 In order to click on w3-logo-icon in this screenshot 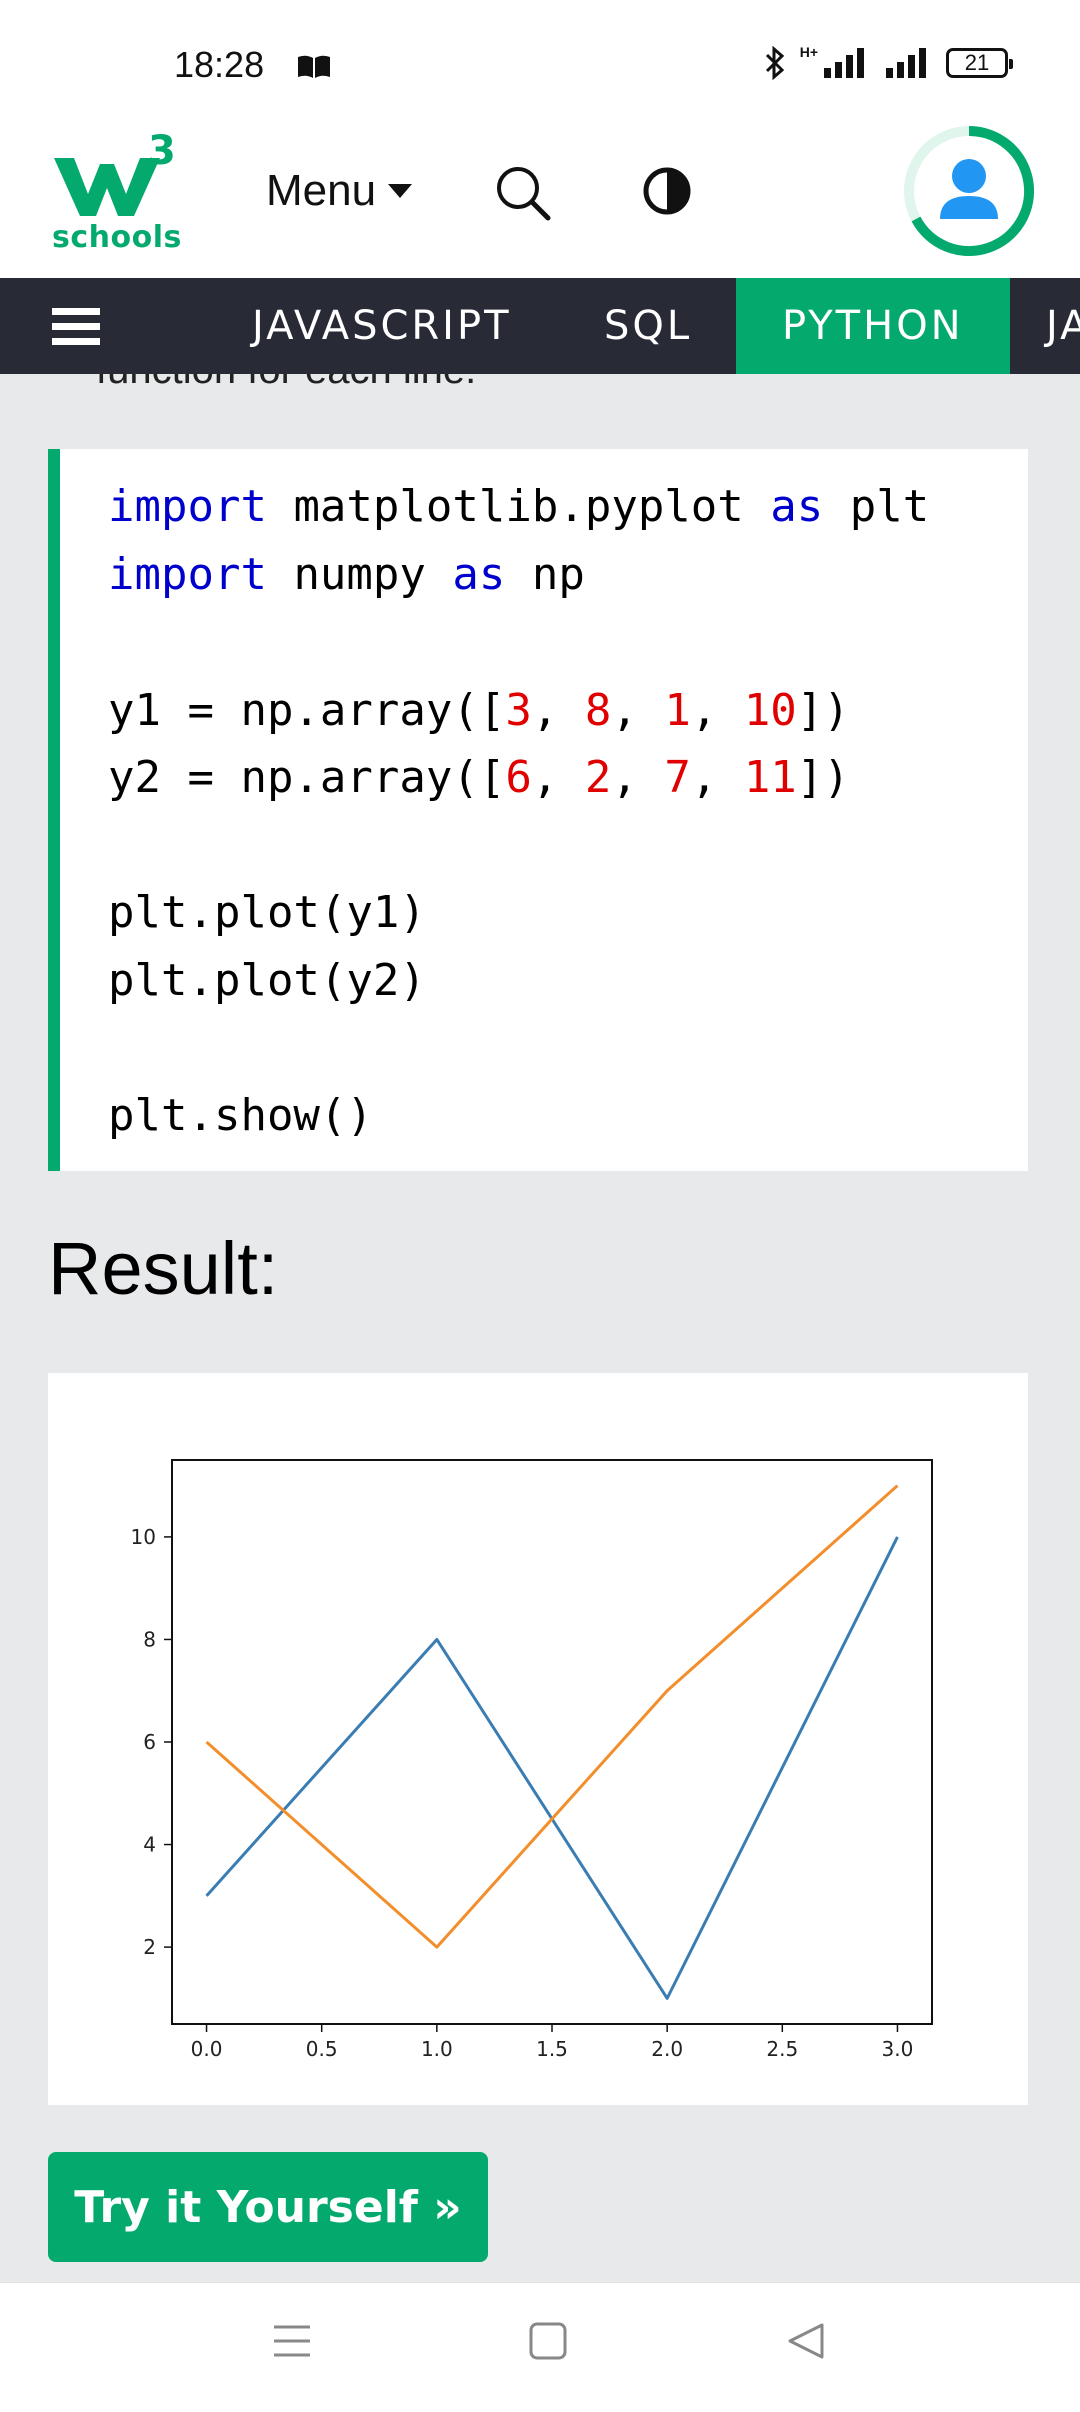, I will do `click(107, 187)`.